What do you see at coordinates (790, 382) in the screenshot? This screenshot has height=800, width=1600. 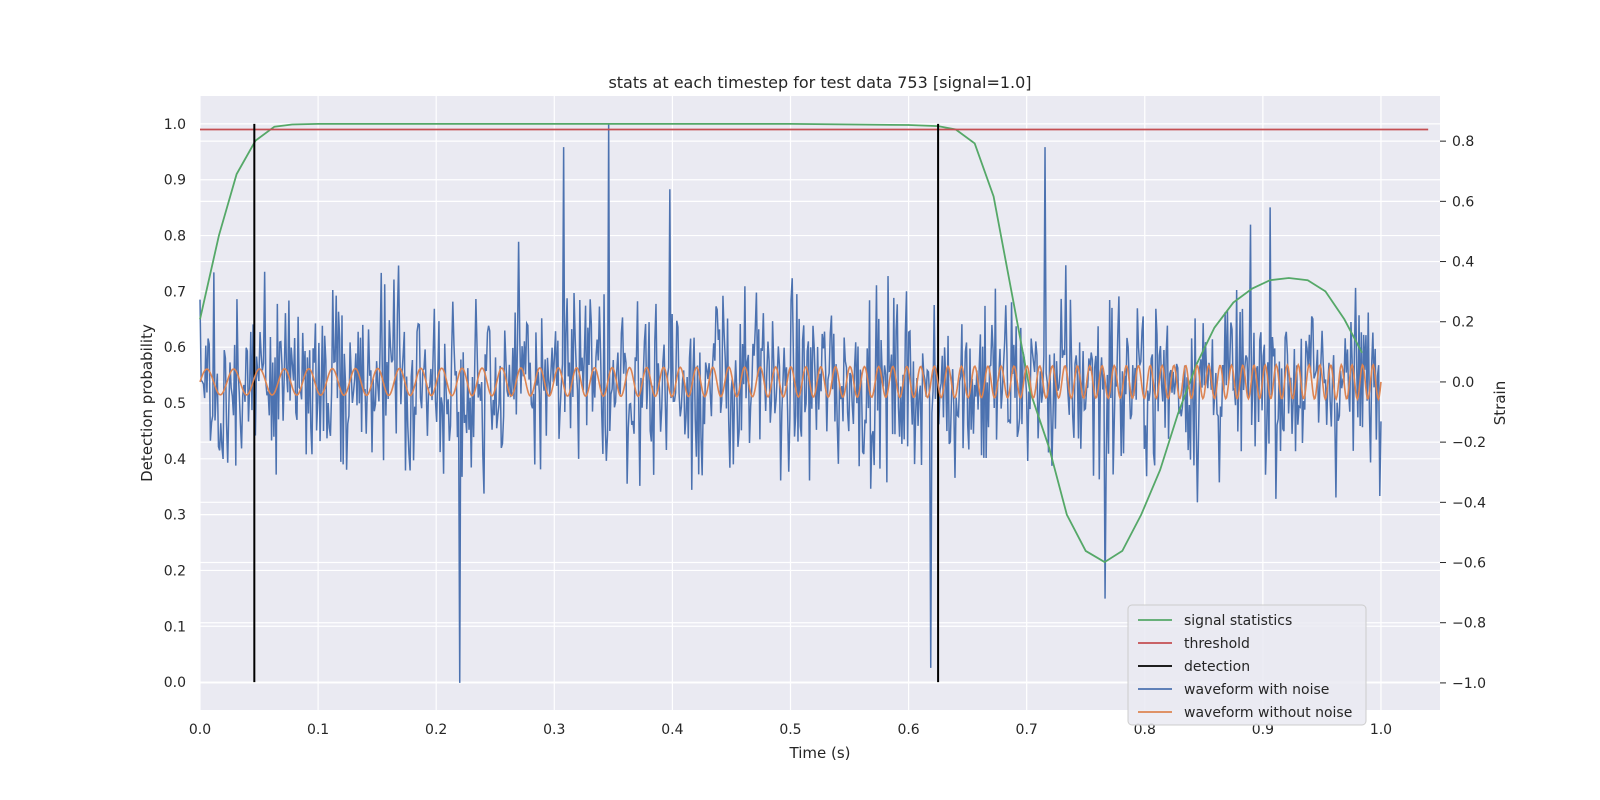 I see `series-line-waveform-without-noise` at bounding box center [790, 382].